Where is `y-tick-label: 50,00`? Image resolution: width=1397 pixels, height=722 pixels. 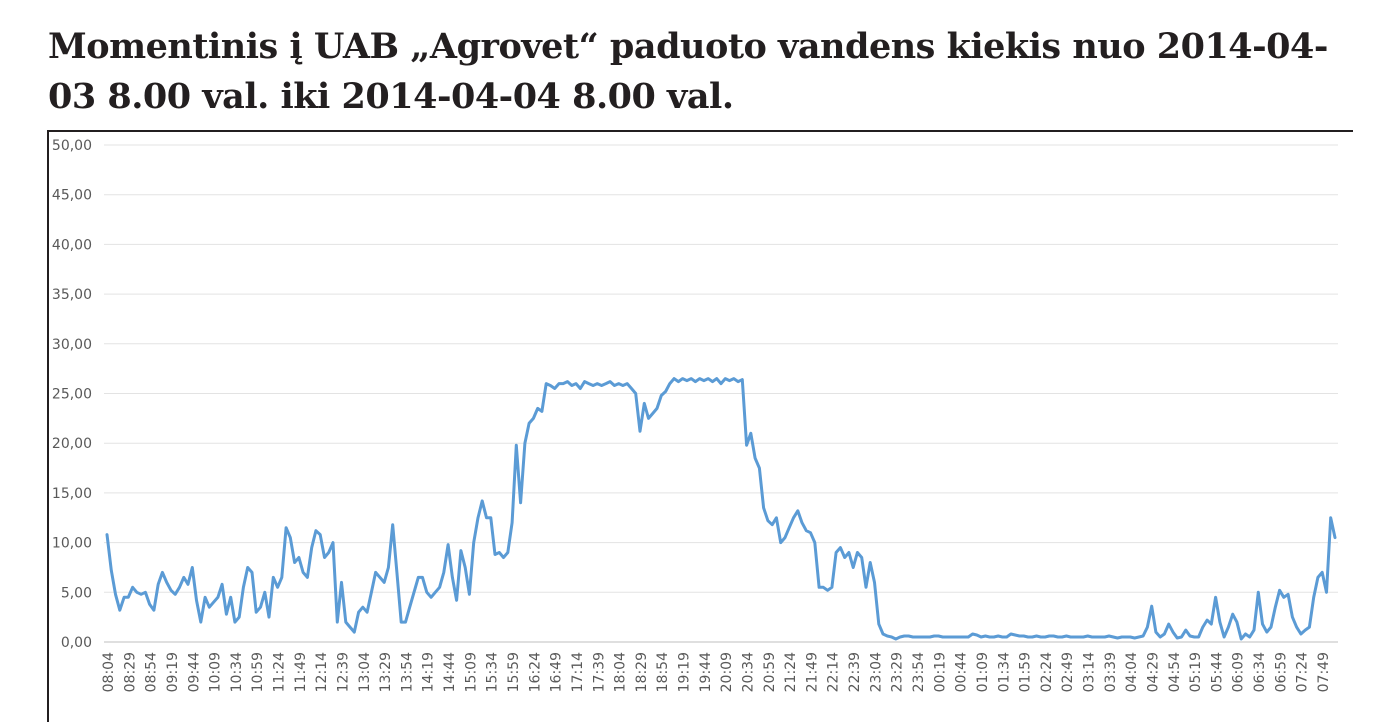
y-tick-label: 50,00 is located at coordinates (72, 146).